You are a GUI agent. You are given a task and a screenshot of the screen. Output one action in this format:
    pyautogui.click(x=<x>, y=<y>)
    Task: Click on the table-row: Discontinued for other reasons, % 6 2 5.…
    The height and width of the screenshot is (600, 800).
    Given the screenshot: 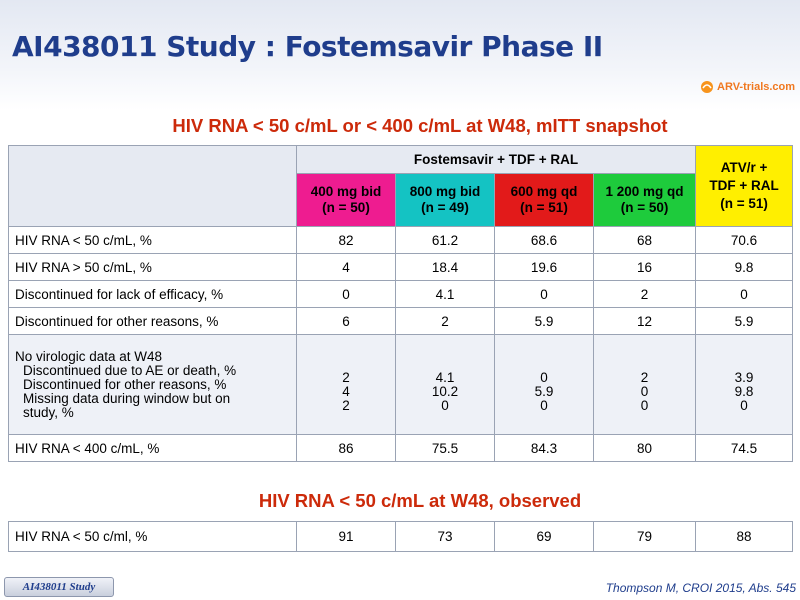 What is the action you would take?
    pyautogui.click(x=401, y=321)
    